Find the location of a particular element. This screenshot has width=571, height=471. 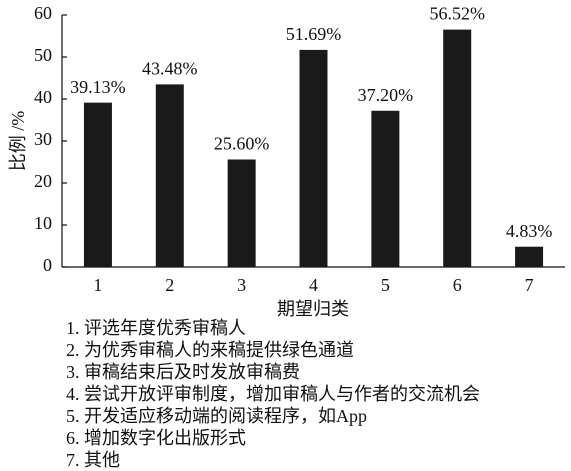

y-tick-label: 0 is located at coordinates (47, 265).